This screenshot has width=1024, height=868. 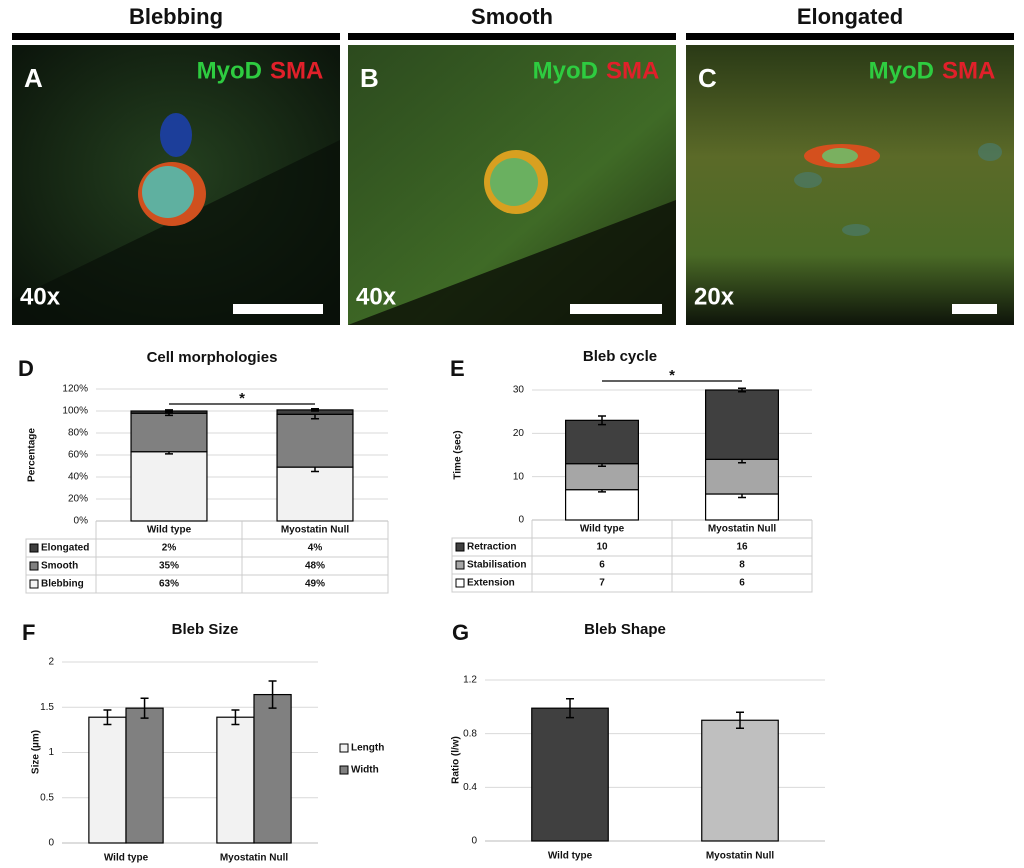 I want to click on legend-label: Width, so click(x=365, y=770).